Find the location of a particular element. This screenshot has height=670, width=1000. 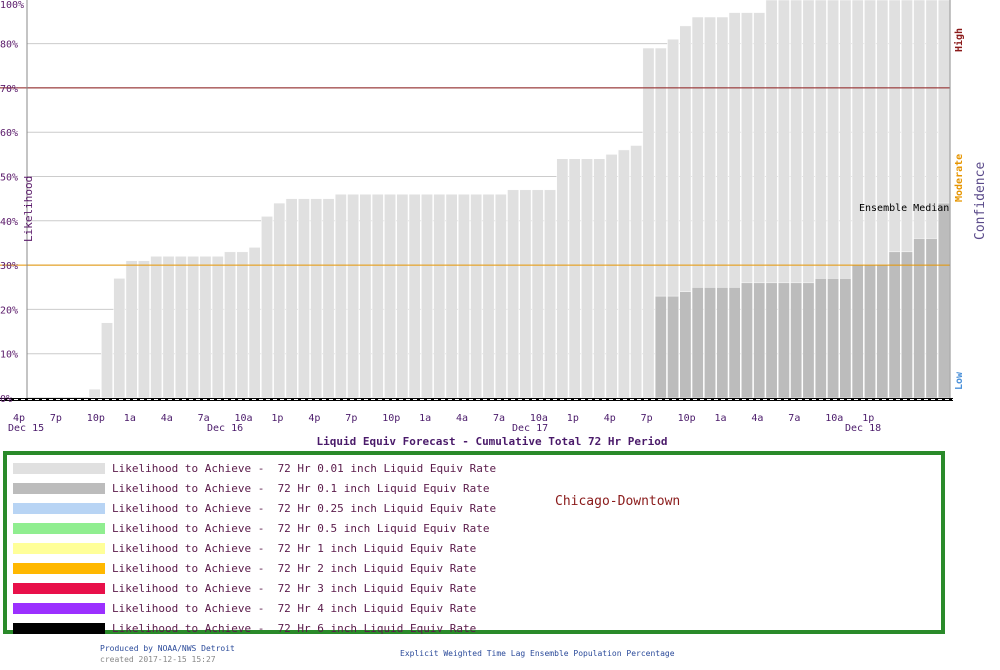

y-axis-label: Likelihood is located at coordinates (28, 209).